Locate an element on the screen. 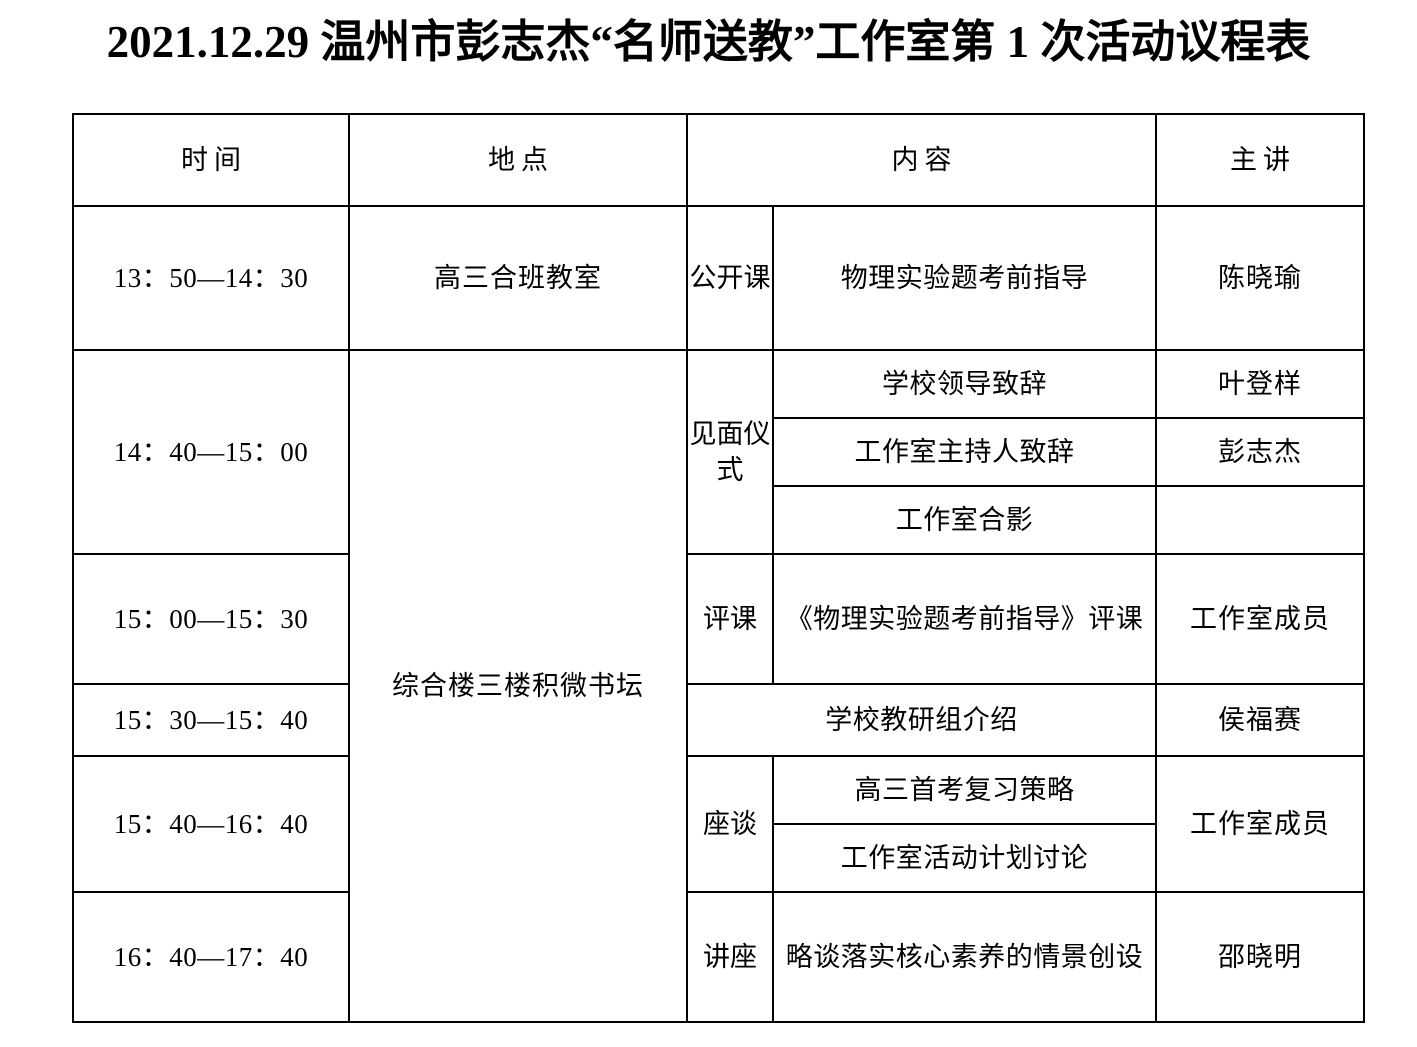  cell-kind: 评课 is located at coordinates (730, 619).